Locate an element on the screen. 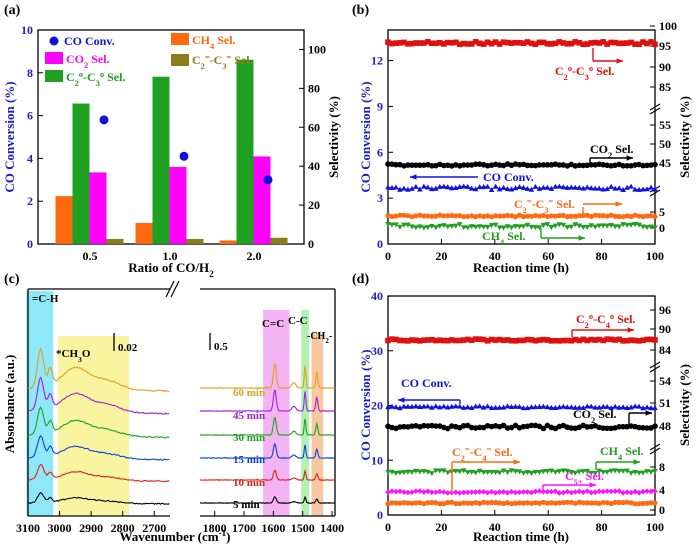 The width and height of the screenshot is (700, 549). x-tick-label: 3100 is located at coordinates (28, 528).